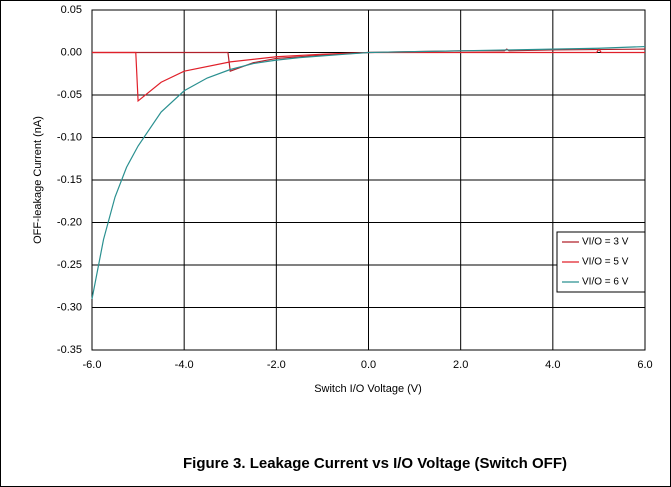 The width and height of the screenshot is (671, 487). I want to click on y-tick-label: 0.00, so click(71, 52).